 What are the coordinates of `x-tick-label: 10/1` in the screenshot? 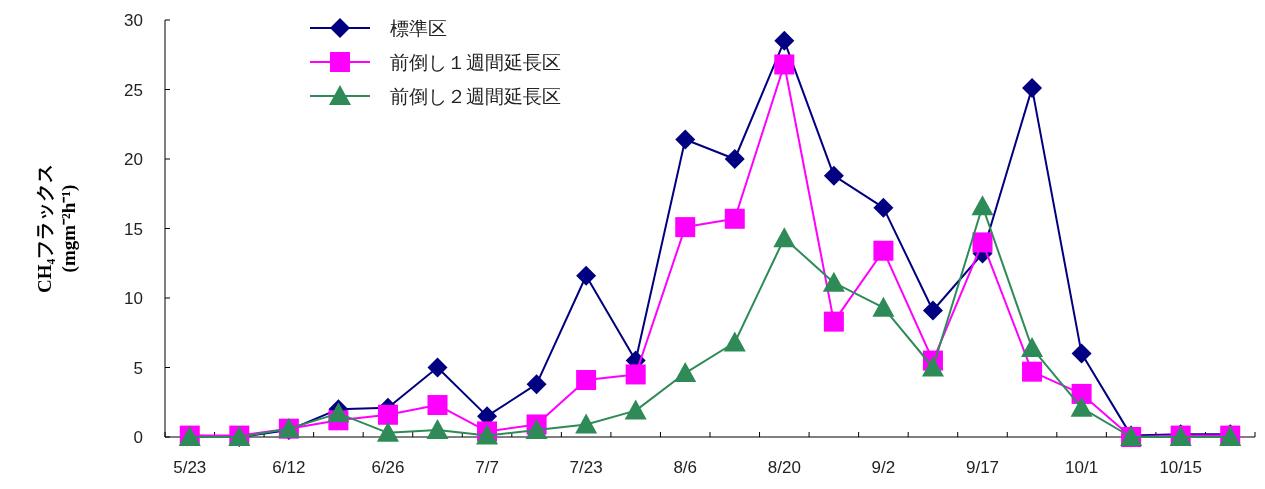 It's located at (1082, 467).